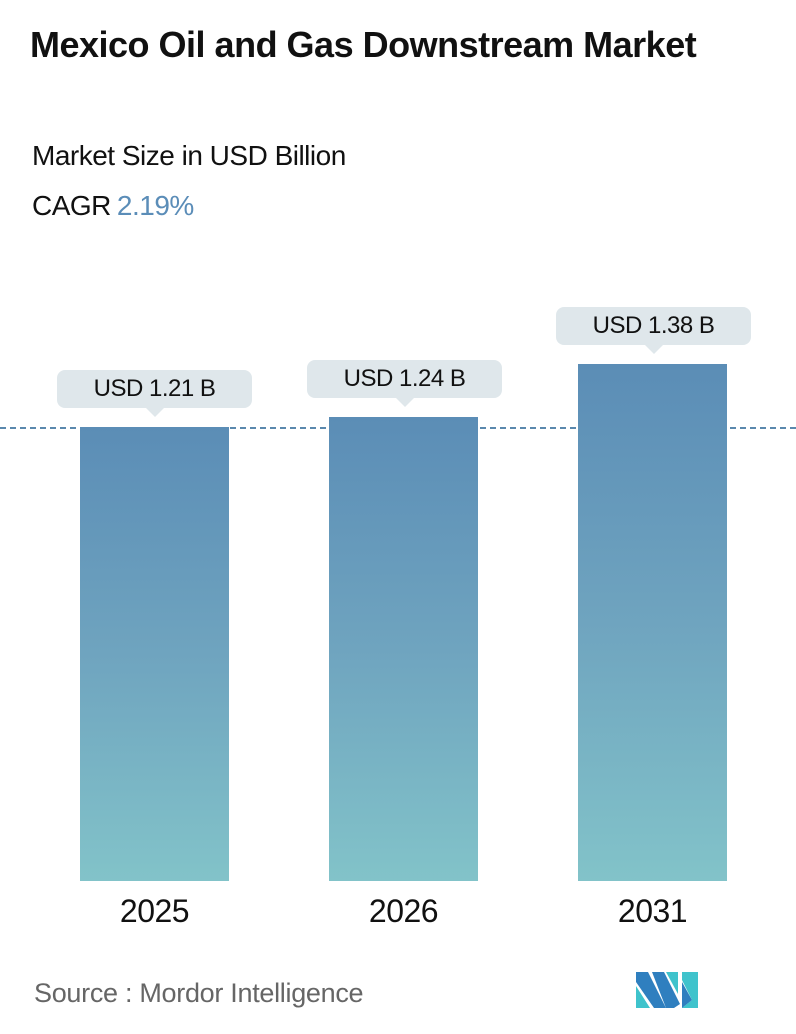 This screenshot has height=1034, width=796. What do you see at coordinates (189, 155) in the screenshot?
I see `chart-subtitle: Market Size in USD Billion` at bounding box center [189, 155].